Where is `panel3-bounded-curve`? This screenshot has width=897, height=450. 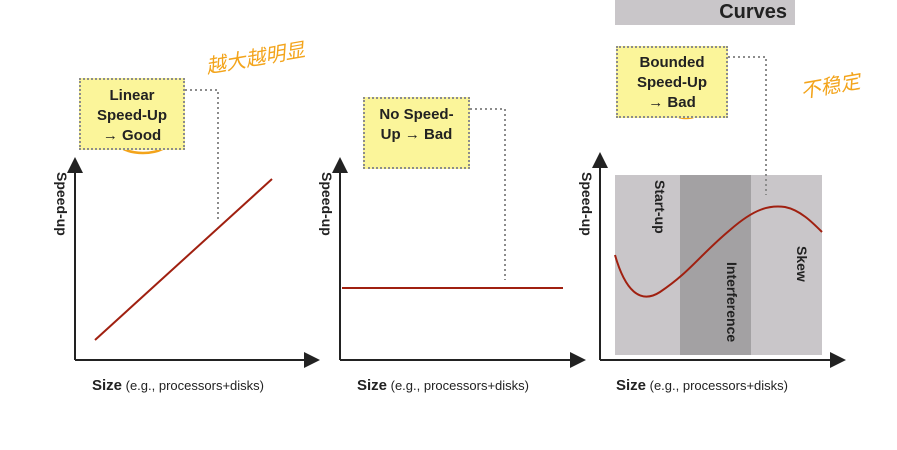 panel3-bounded-curve is located at coordinates (718, 251).